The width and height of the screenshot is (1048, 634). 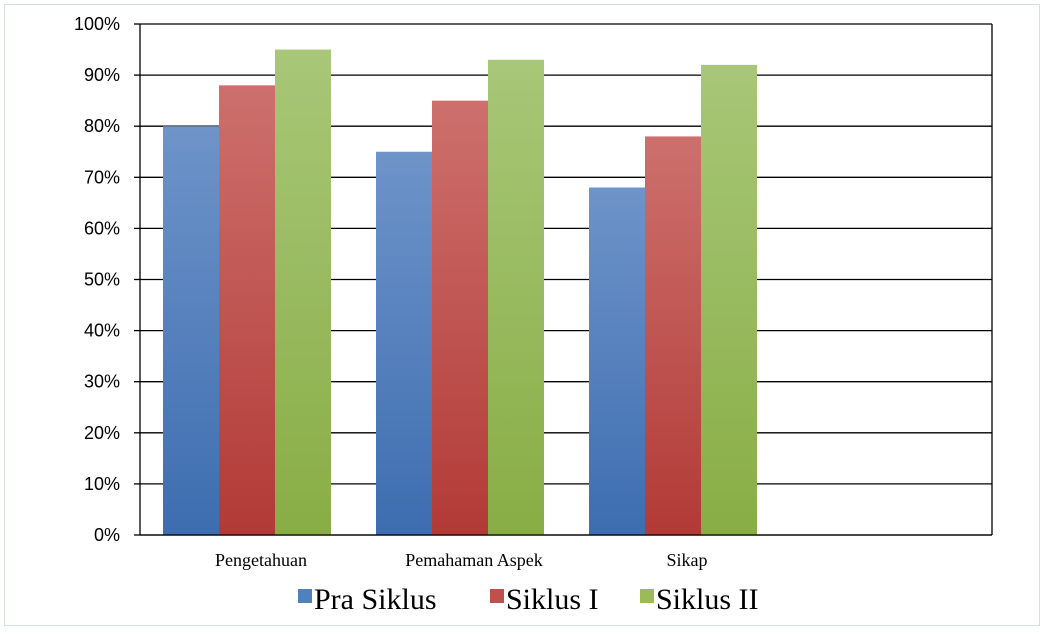 I want to click on y-tick-label: 70%, so click(x=102, y=177).